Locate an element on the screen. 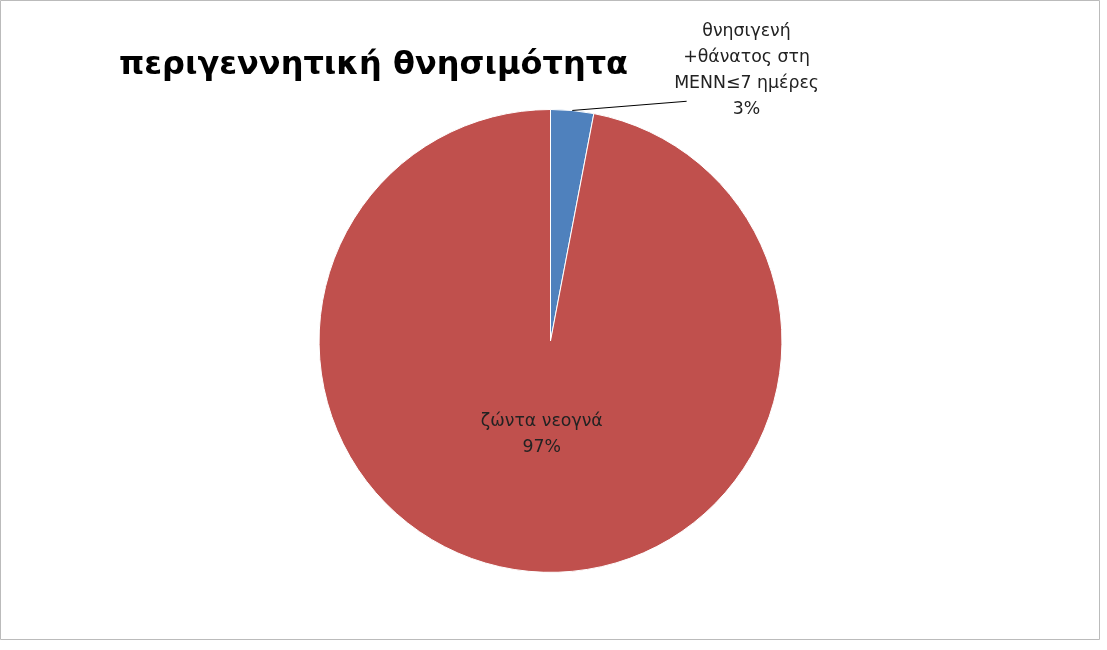  slice-label: θνησιγενή +θάνατος στη ΜΕΝΝ≤7 ημέρες is located at coordinates (746, 55).